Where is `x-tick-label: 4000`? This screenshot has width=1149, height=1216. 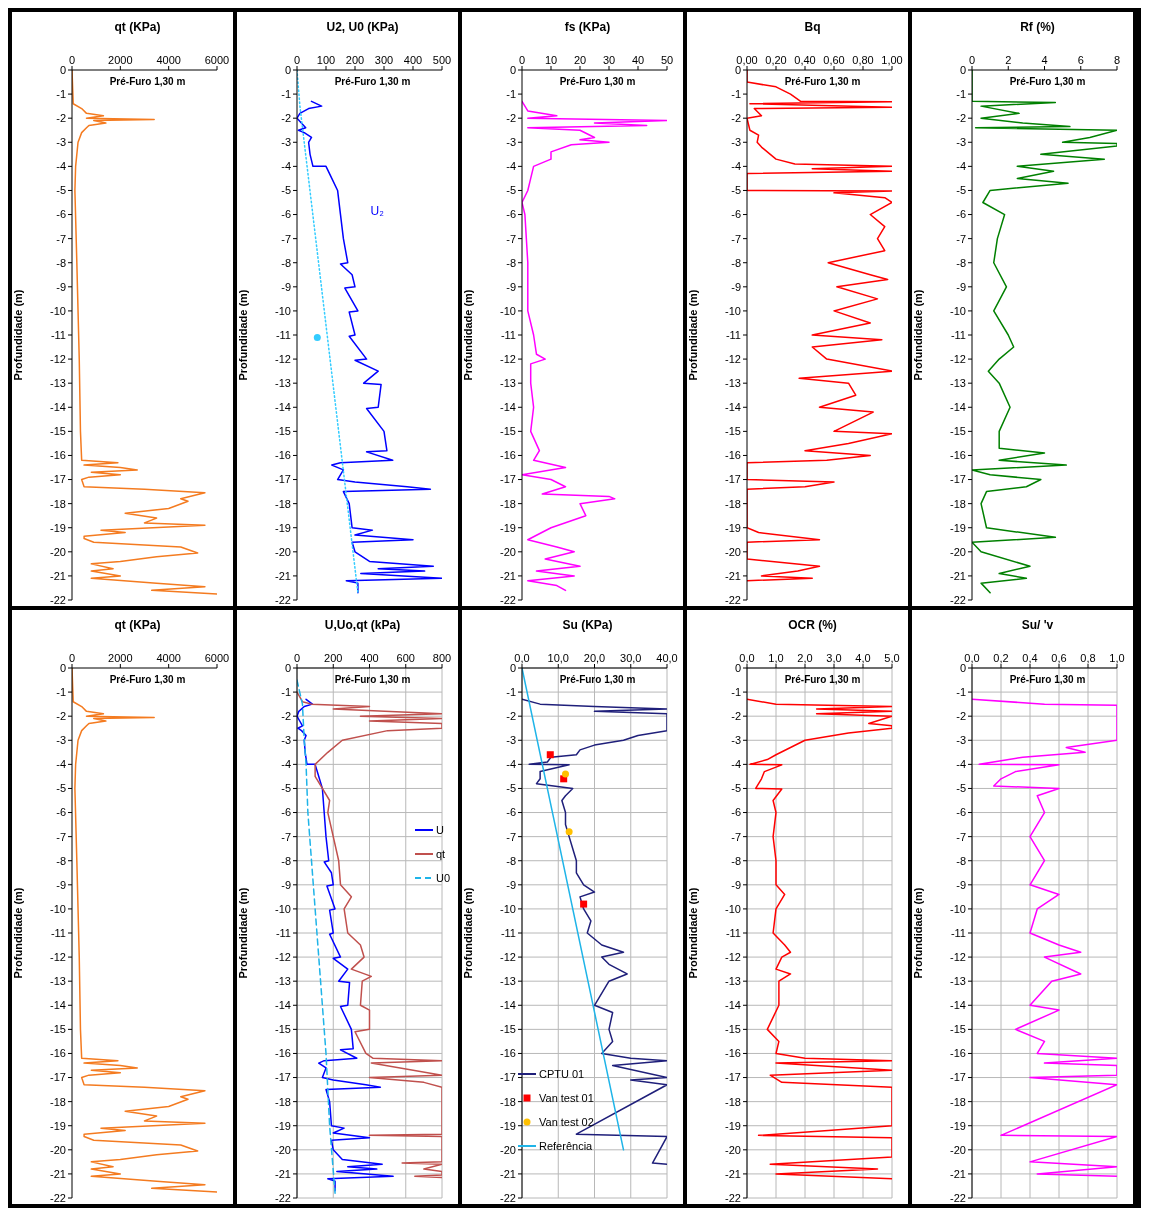
x-tick-label: 4000 is located at coordinates (168, 658).